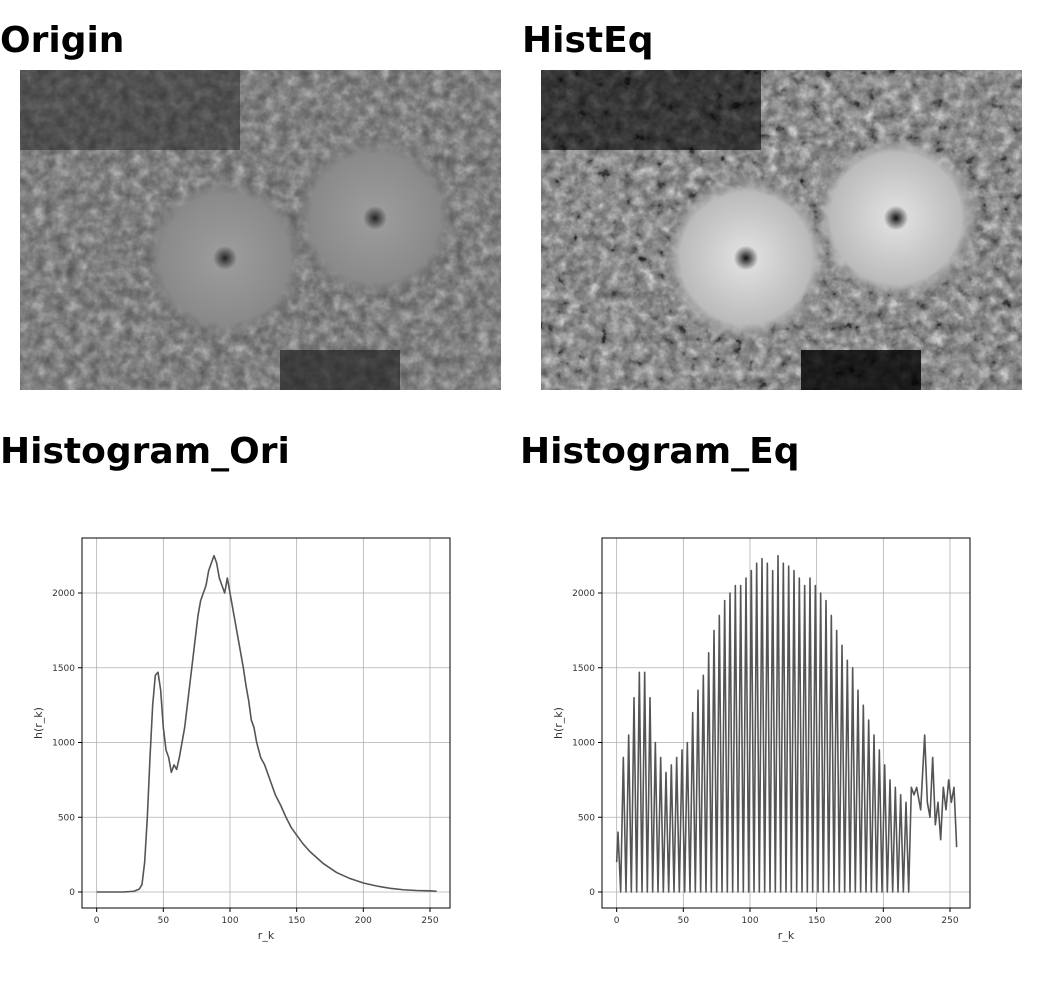 The image size is (1042, 986). What do you see at coordinates (781, 230) in the screenshot?
I see `equalized-image` at bounding box center [781, 230].